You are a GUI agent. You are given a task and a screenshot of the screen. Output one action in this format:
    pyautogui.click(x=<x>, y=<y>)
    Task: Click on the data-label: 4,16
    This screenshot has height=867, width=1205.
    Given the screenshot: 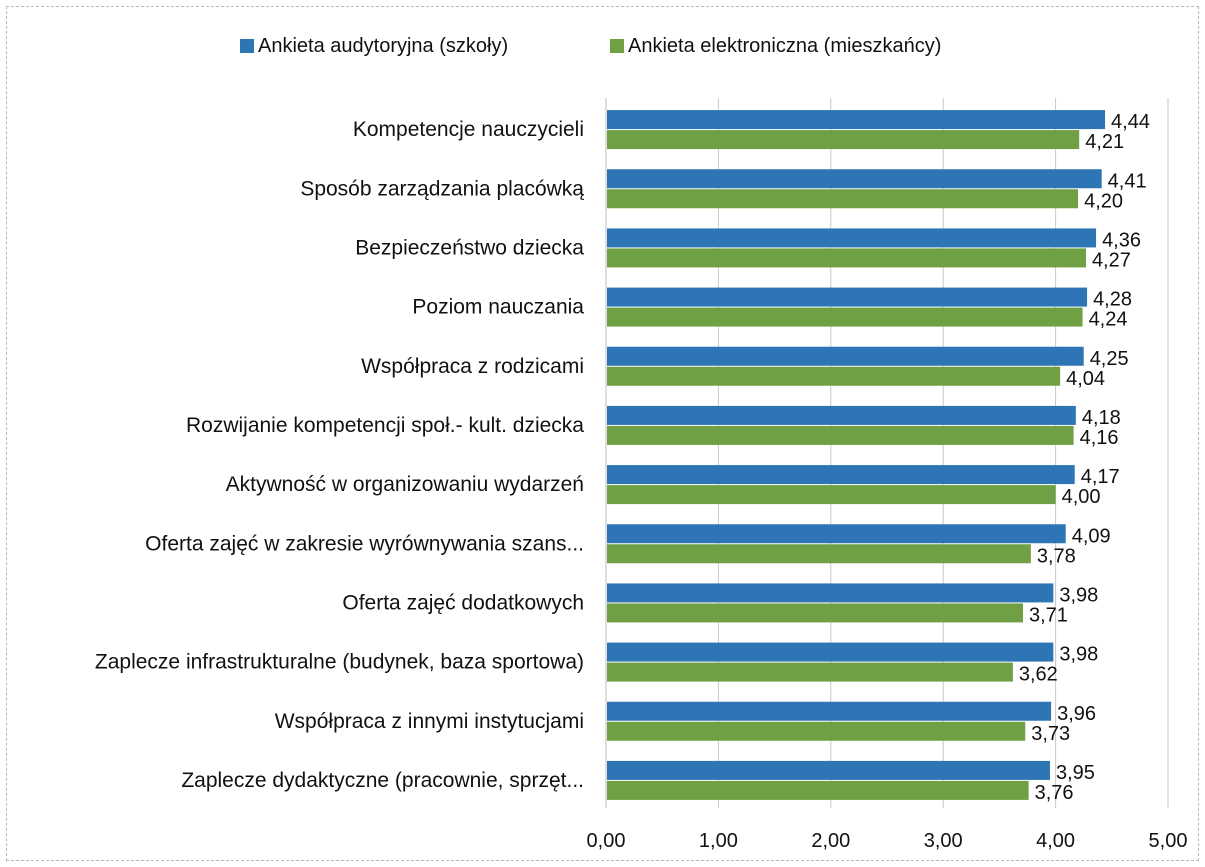 What is the action you would take?
    pyautogui.click(x=1099, y=438)
    